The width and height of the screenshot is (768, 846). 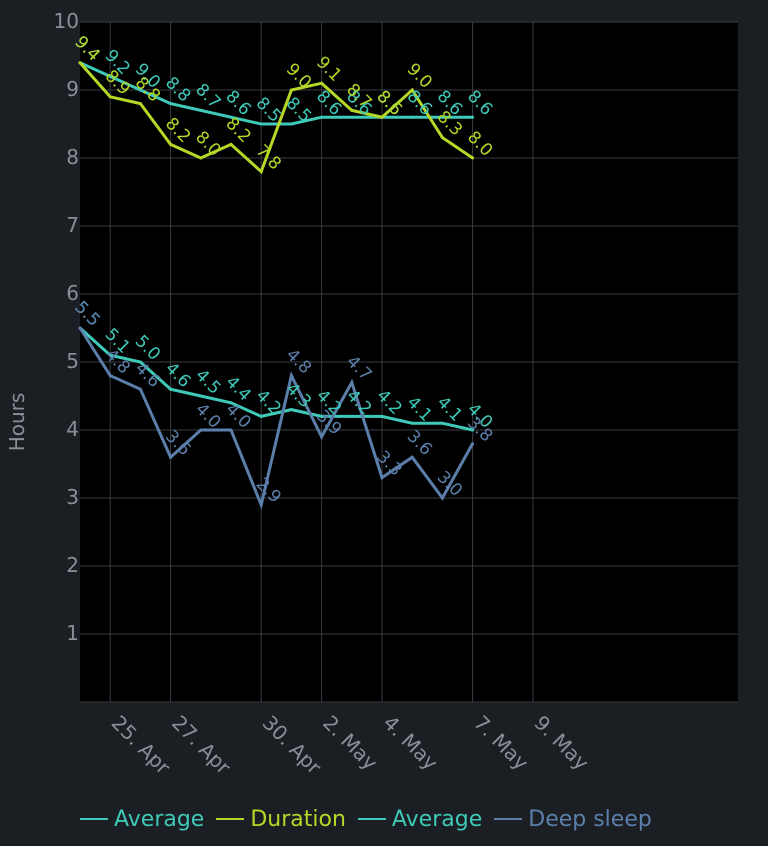 I want to click on x-tick-label: 27. Apr, so click(x=201, y=745).